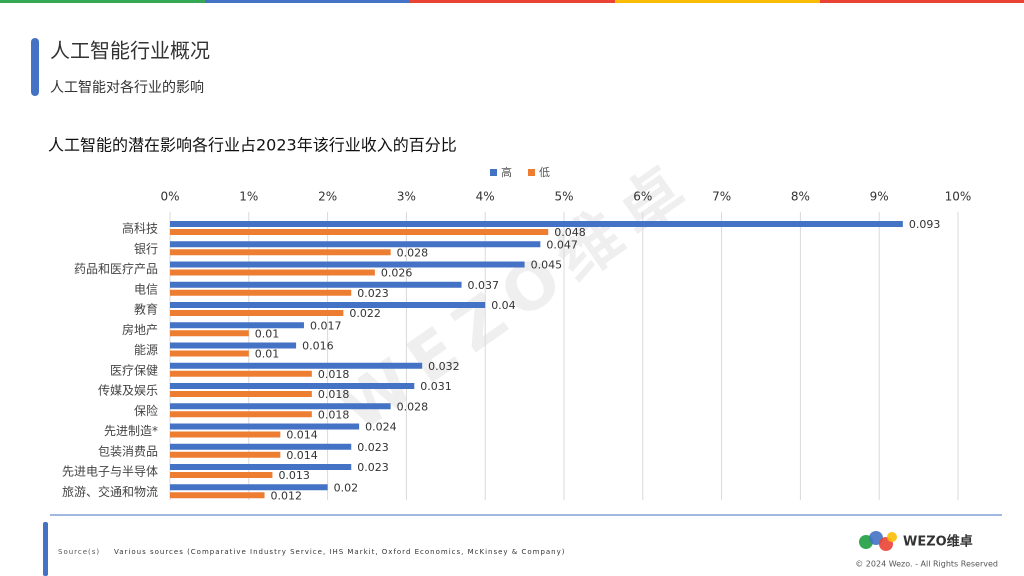  I want to click on data-label: 0.093, so click(925, 224).